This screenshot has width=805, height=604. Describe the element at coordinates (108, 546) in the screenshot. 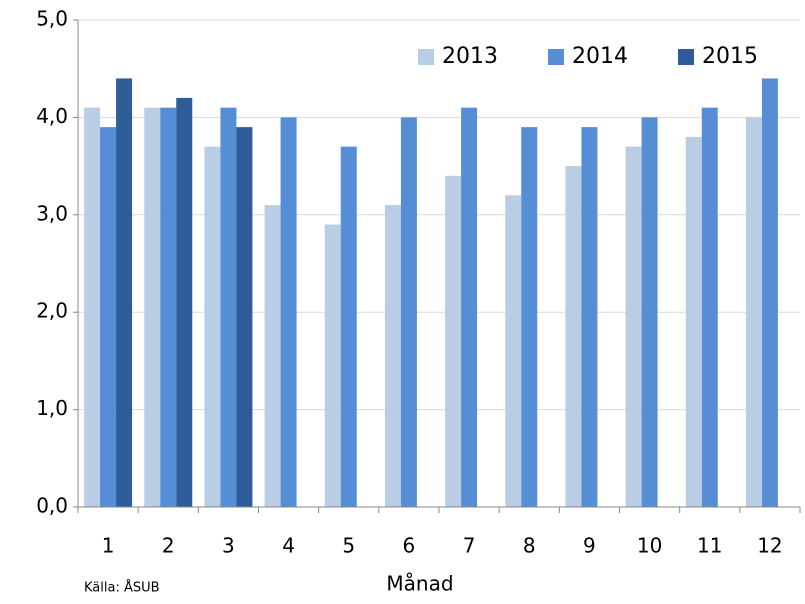

I see `x-tick-label: 1` at that location.